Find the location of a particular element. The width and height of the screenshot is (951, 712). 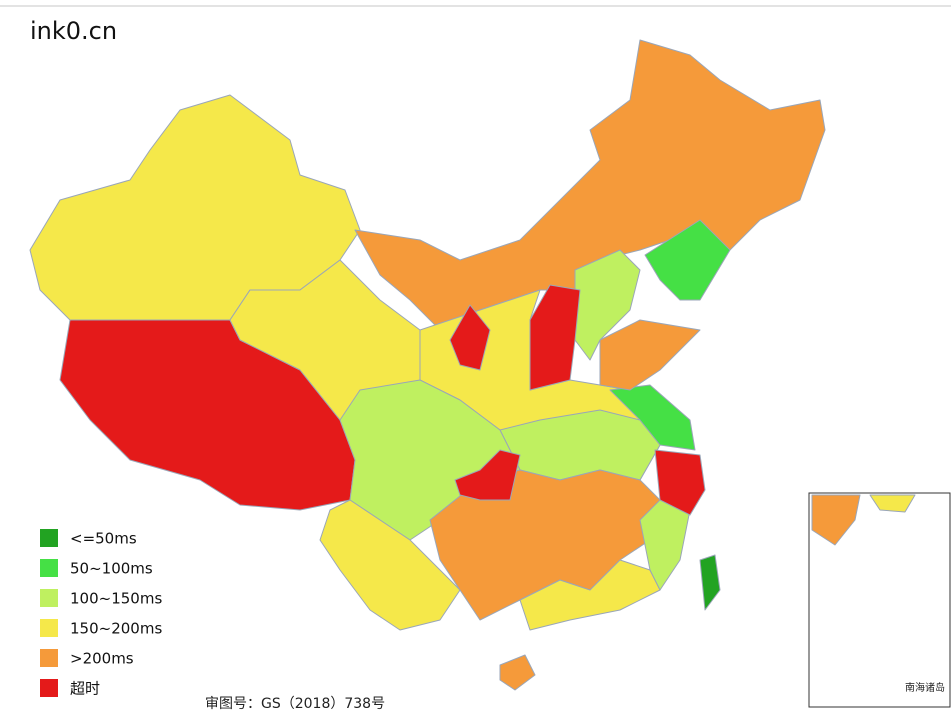

shandong is located at coordinates (650, 355).